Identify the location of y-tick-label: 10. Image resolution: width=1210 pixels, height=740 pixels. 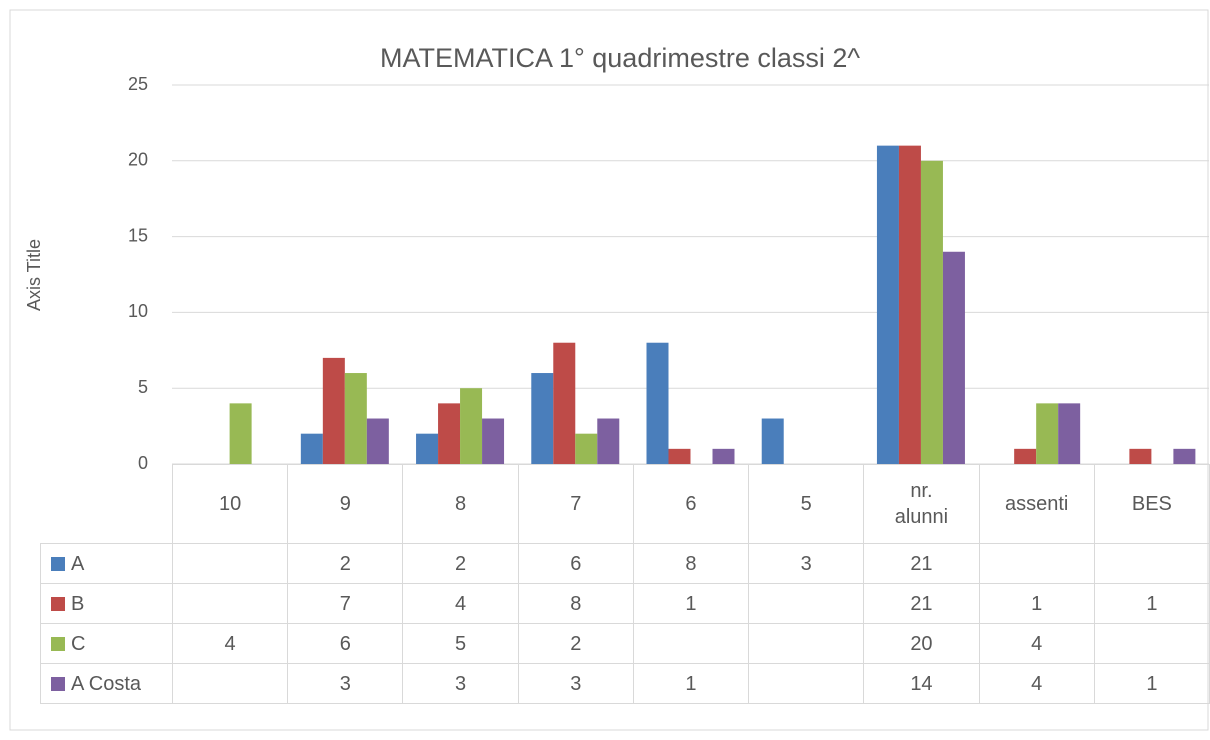
(138, 311).